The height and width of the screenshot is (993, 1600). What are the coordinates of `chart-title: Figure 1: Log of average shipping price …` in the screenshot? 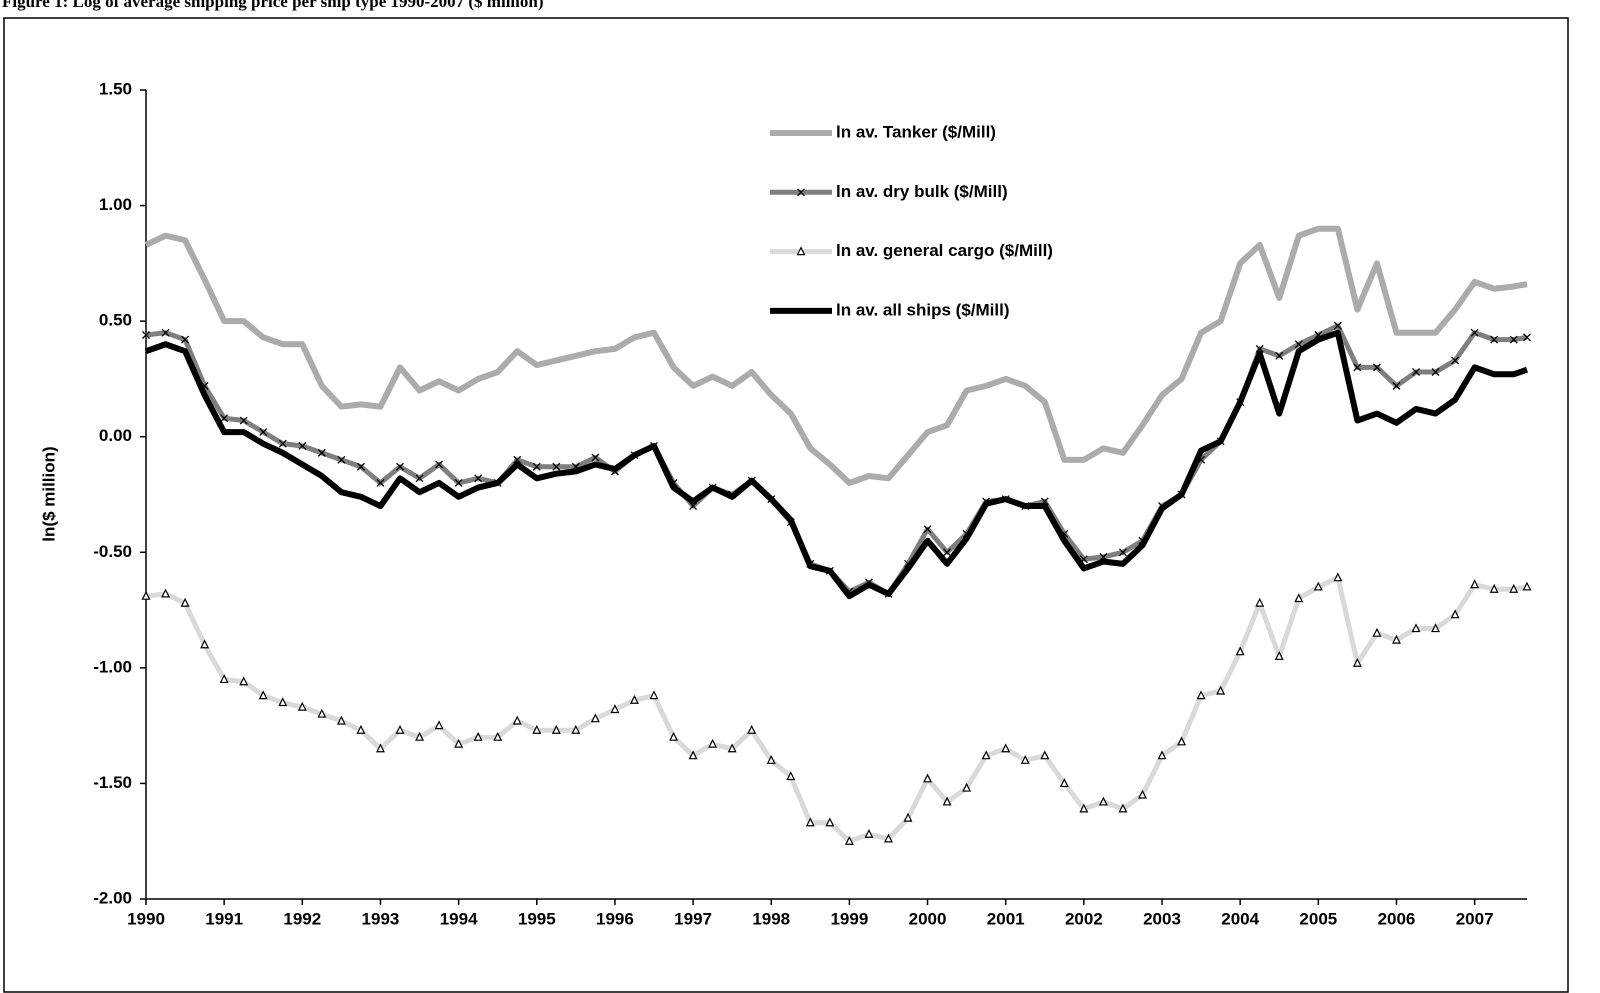 It's located at (272, 5).